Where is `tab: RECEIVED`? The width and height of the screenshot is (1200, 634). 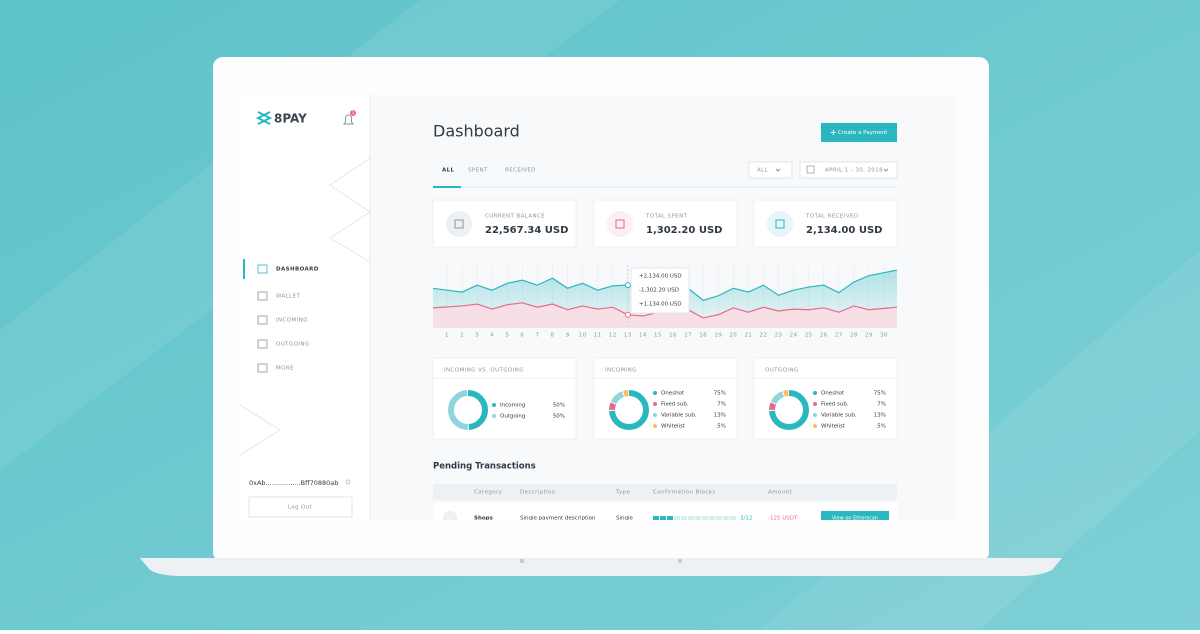
tab: RECEIVED is located at coordinates (520, 171).